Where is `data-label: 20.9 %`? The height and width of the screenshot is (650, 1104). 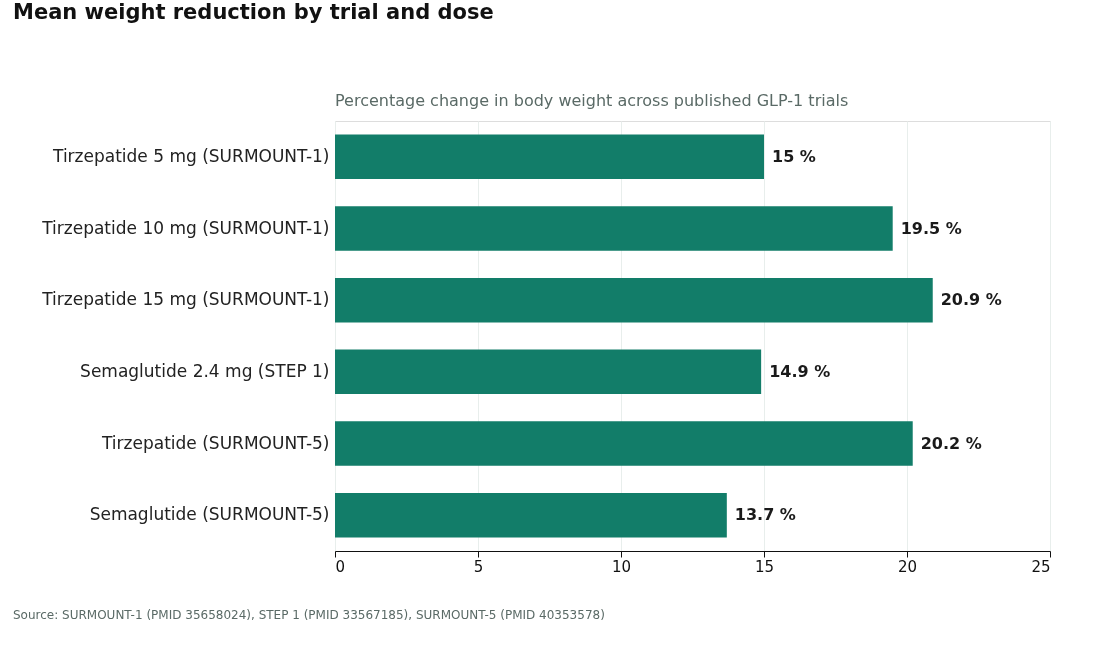 data-label: 20.9 % is located at coordinates (971, 300).